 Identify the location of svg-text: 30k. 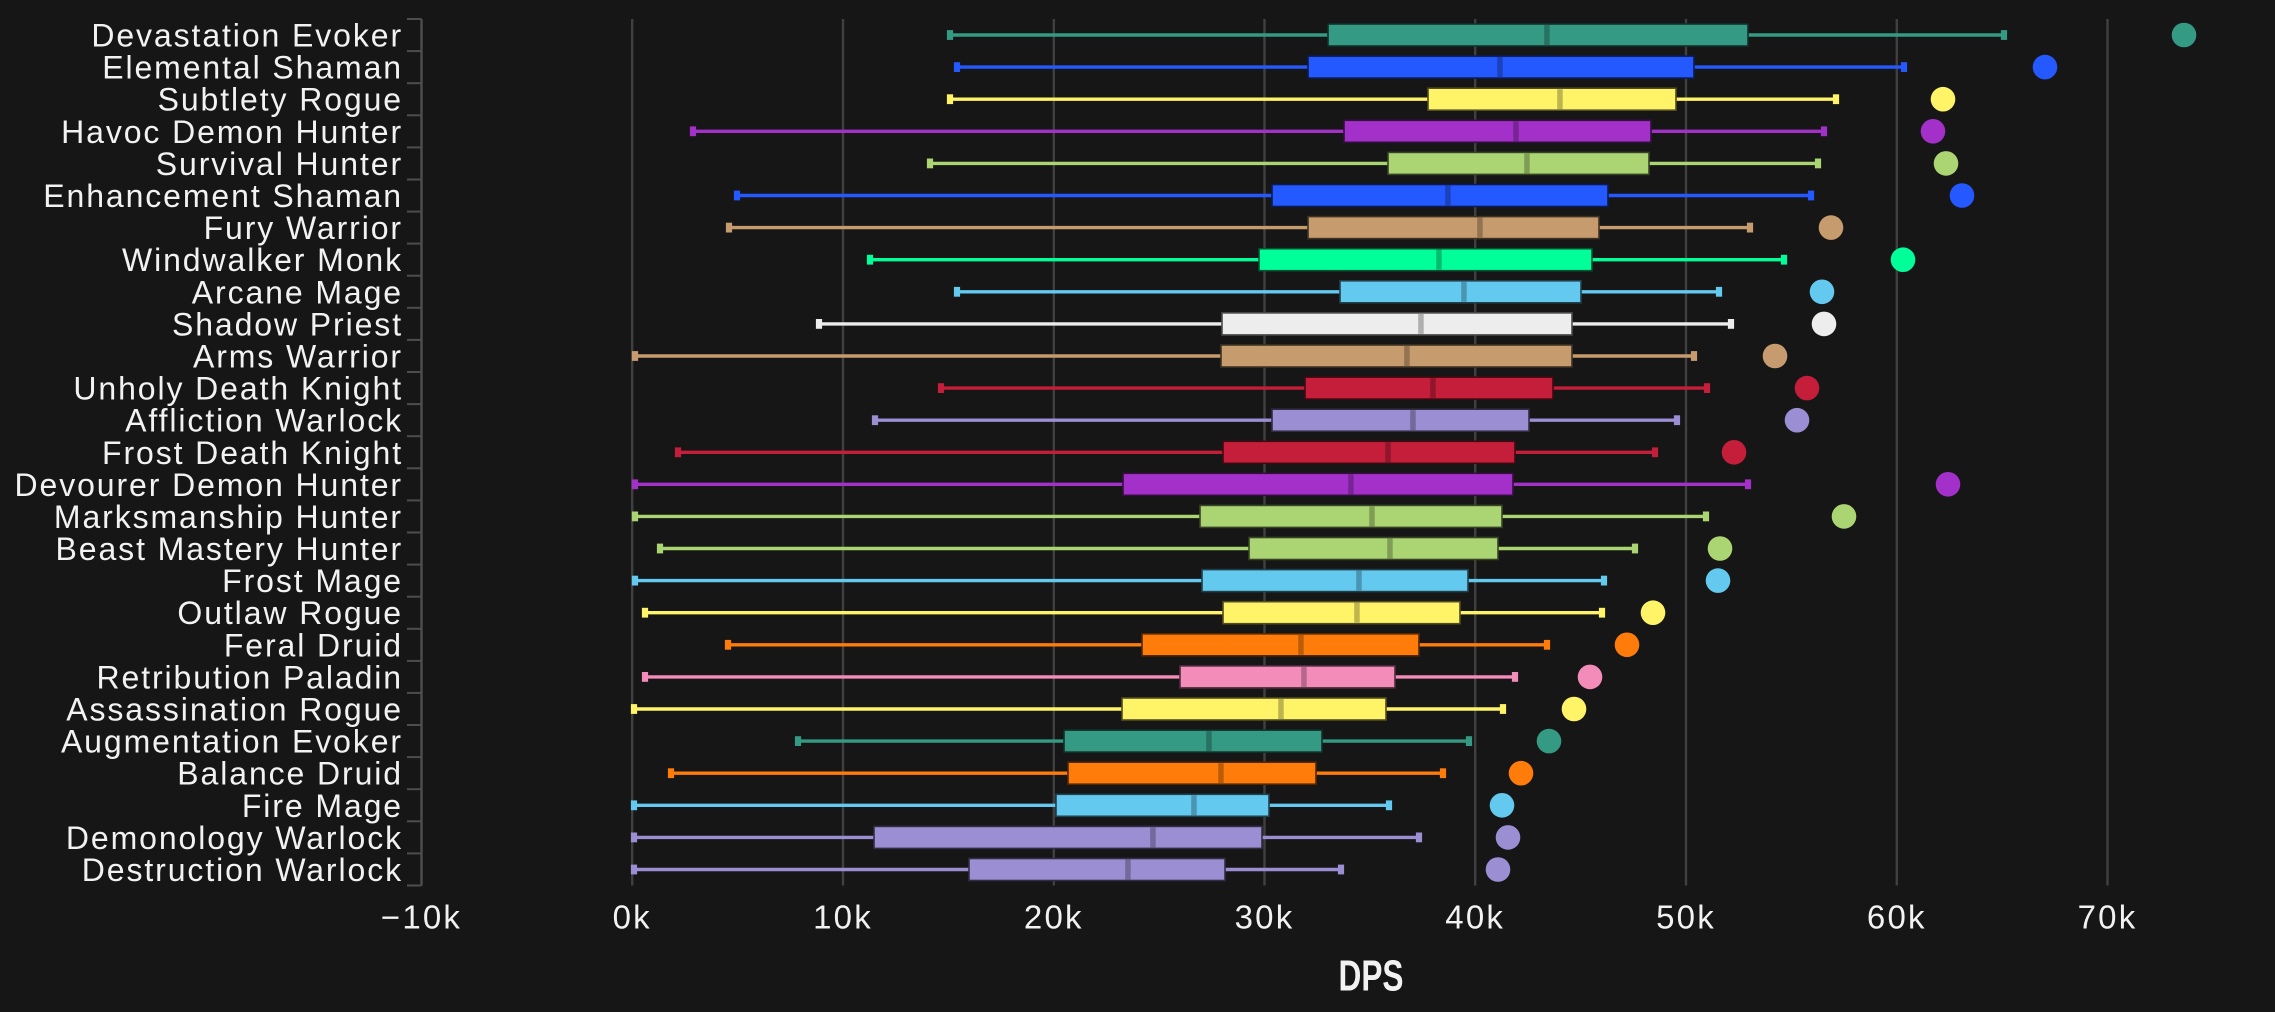
(1265, 917).